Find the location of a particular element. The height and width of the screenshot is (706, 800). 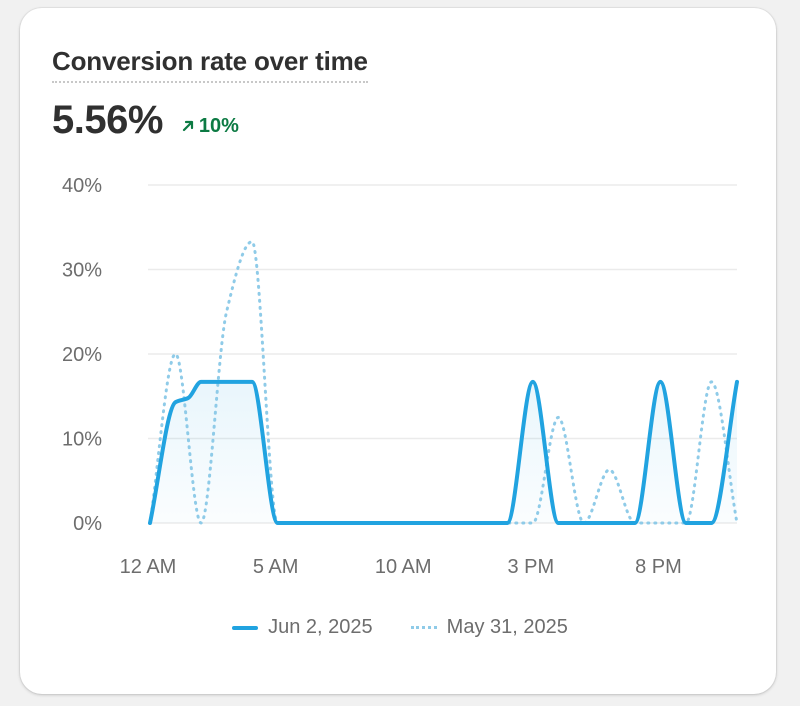

series-area is located at coordinates (443, 452).